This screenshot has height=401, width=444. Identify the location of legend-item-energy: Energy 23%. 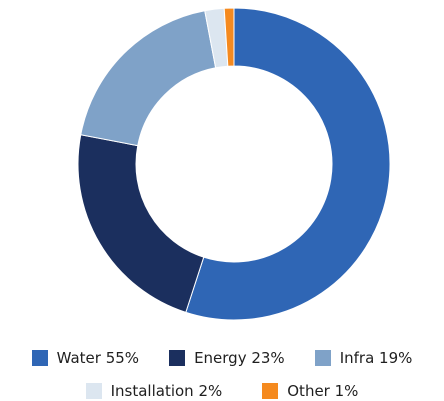
(227, 358).